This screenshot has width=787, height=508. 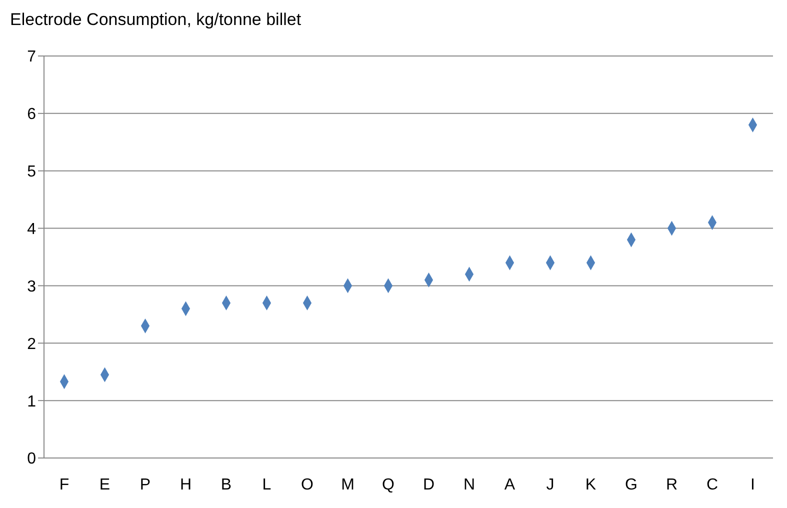 What do you see at coordinates (186, 485) in the screenshot?
I see `x-tick-label: H` at bounding box center [186, 485].